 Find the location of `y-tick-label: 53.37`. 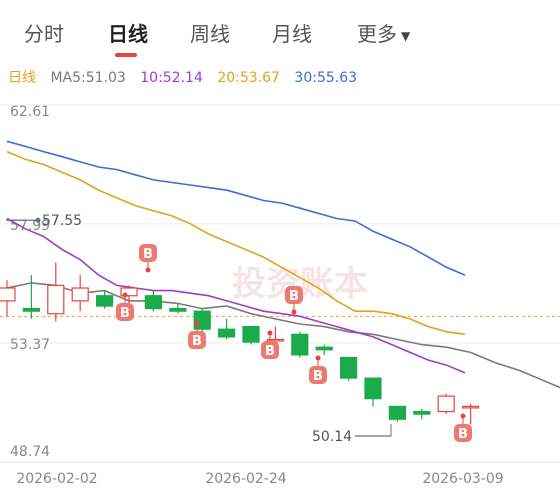

y-tick-label: 53.37 is located at coordinates (30, 345).